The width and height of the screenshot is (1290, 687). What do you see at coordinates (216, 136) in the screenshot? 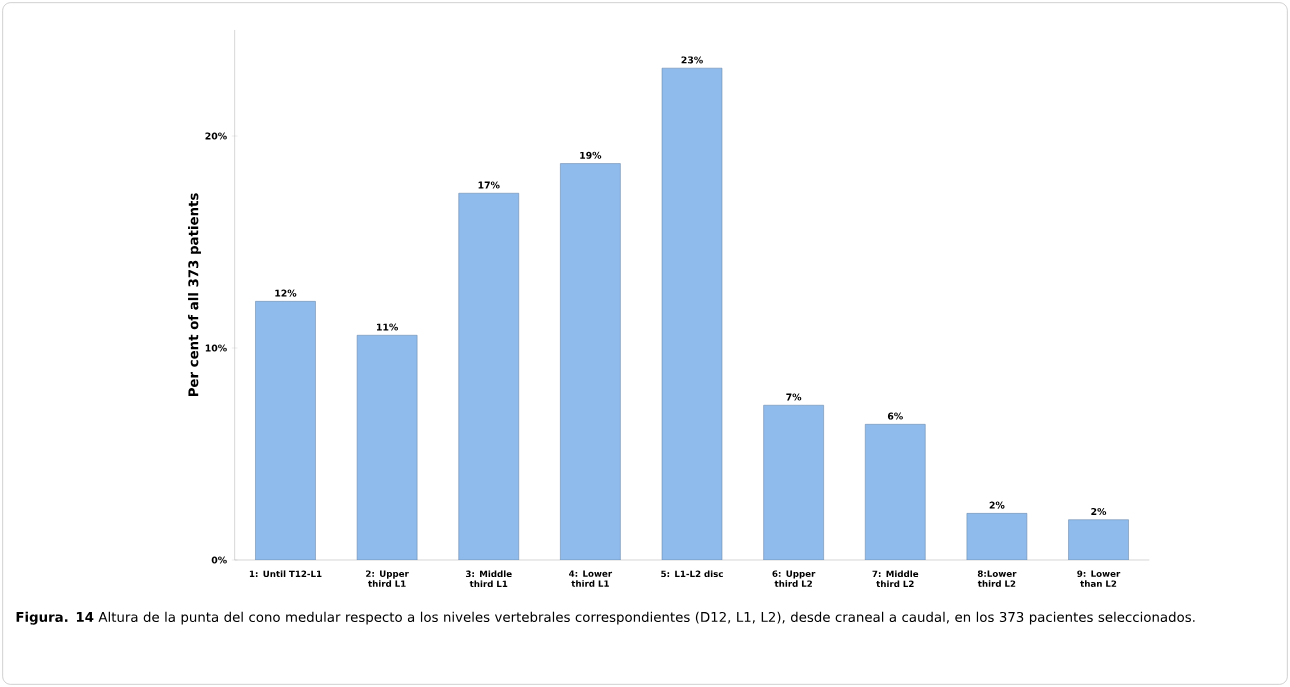
I see `y-tick-label: 20%` at bounding box center [216, 136].